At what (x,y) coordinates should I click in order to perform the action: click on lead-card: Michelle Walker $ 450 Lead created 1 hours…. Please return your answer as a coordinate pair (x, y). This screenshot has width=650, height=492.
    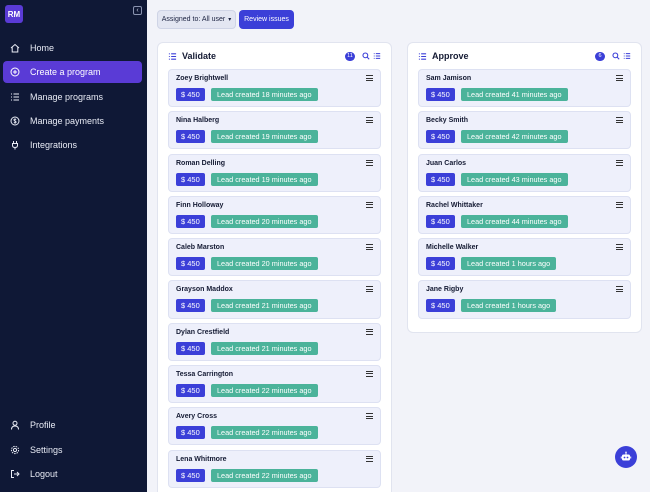
    Looking at the image, I should click on (524, 257).